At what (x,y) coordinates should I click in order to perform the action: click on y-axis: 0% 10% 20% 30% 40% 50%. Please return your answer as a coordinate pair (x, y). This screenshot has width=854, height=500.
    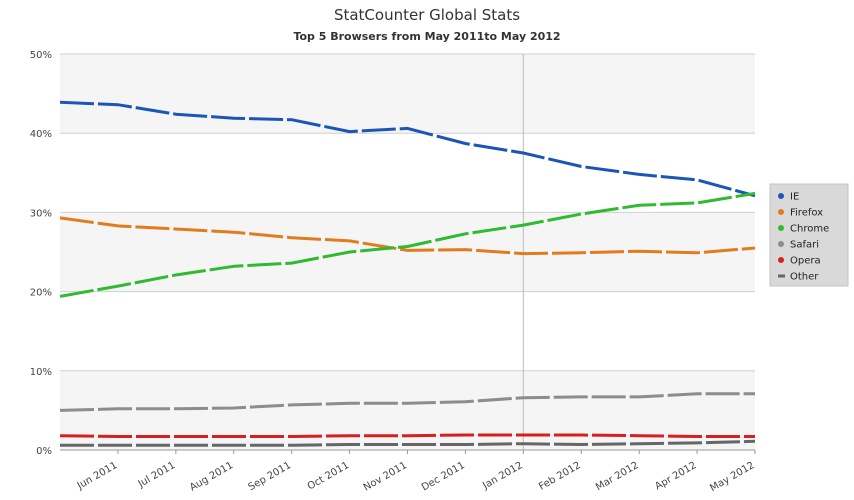
    Looking at the image, I should click on (41, 253).